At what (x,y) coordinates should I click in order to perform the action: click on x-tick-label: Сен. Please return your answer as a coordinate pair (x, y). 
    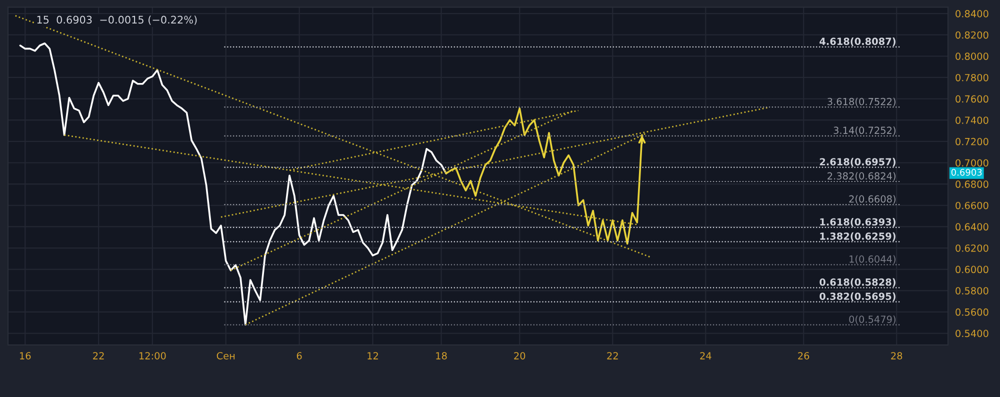
    Looking at the image, I should click on (225, 356).